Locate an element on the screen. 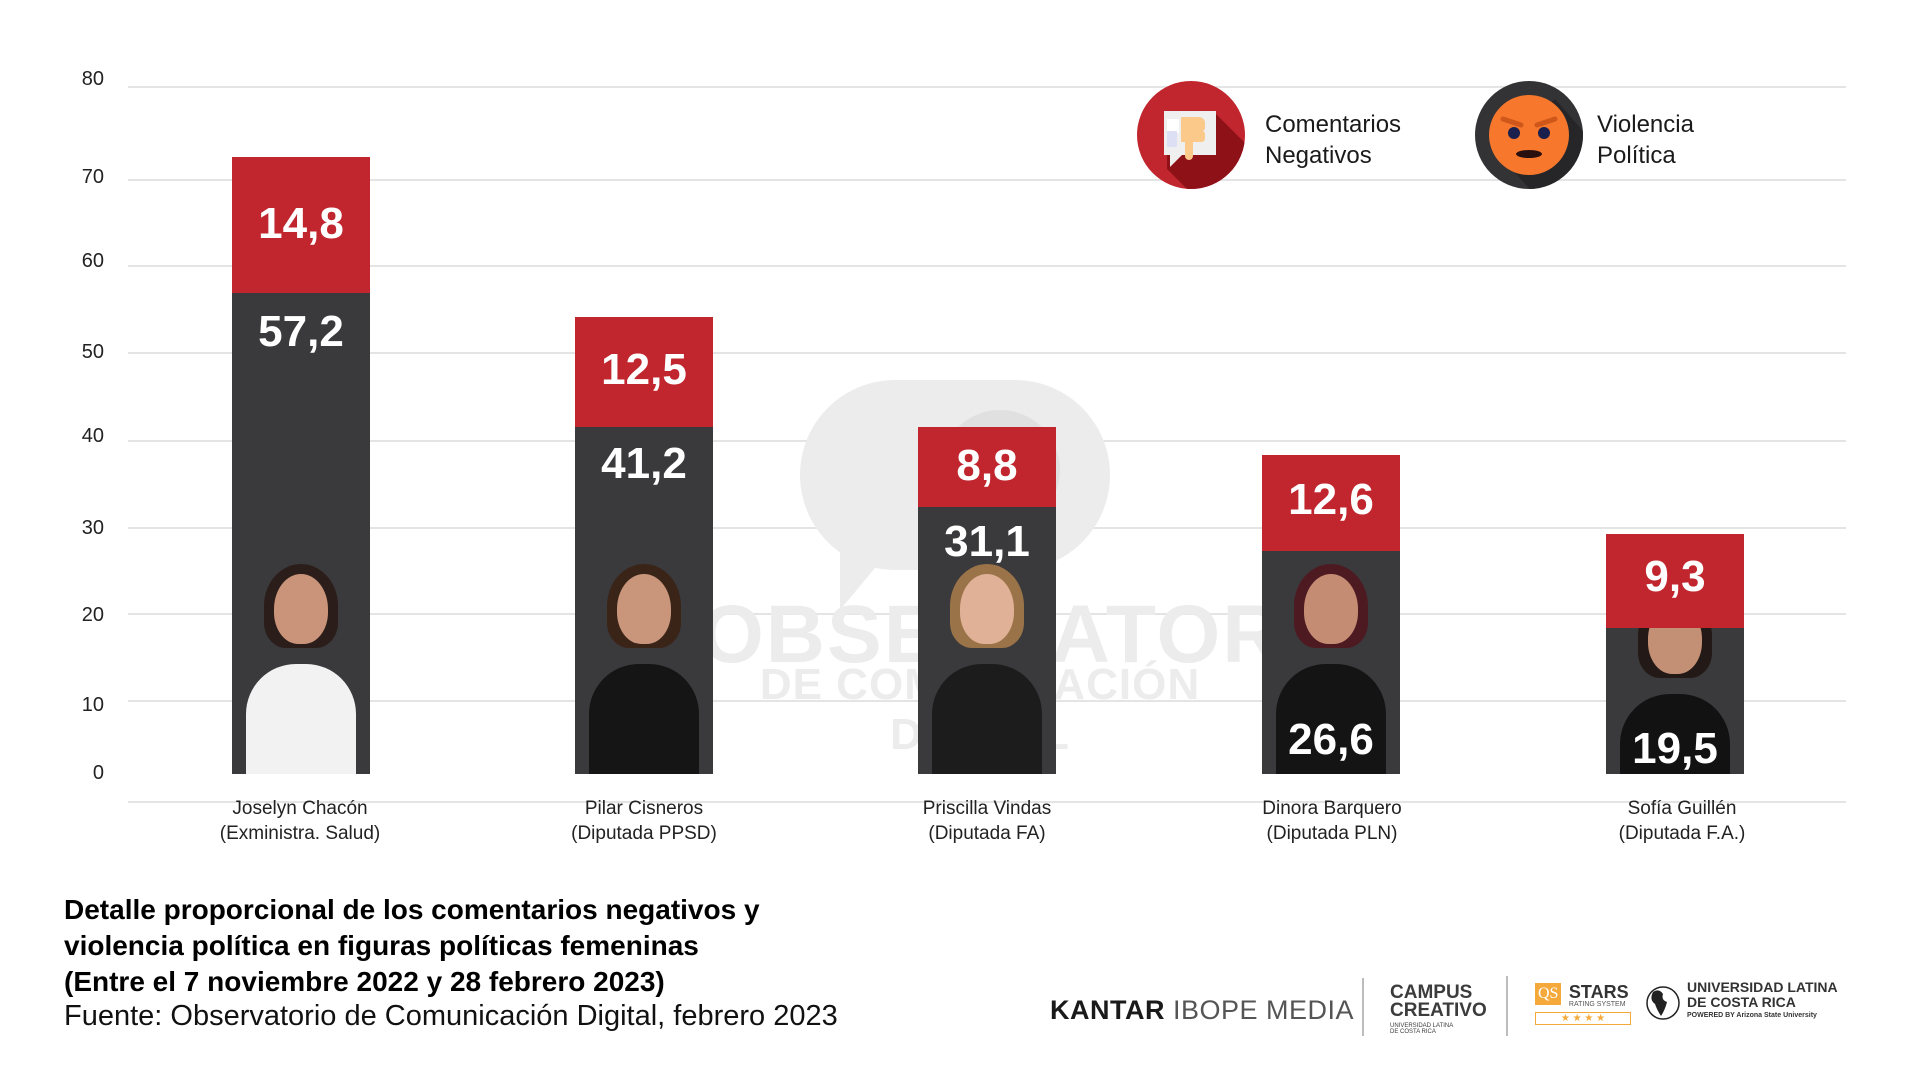 The image size is (1920, 1080). x-label-name: Sofía Guillén is located at coordinates (1682, 808).